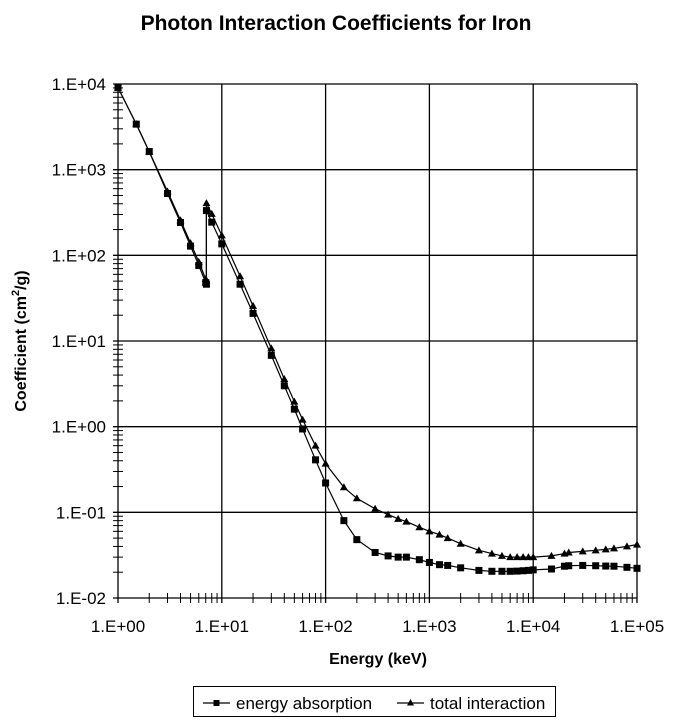  I want to click on x-tick-label: 1.E+03, so click(429, 626).